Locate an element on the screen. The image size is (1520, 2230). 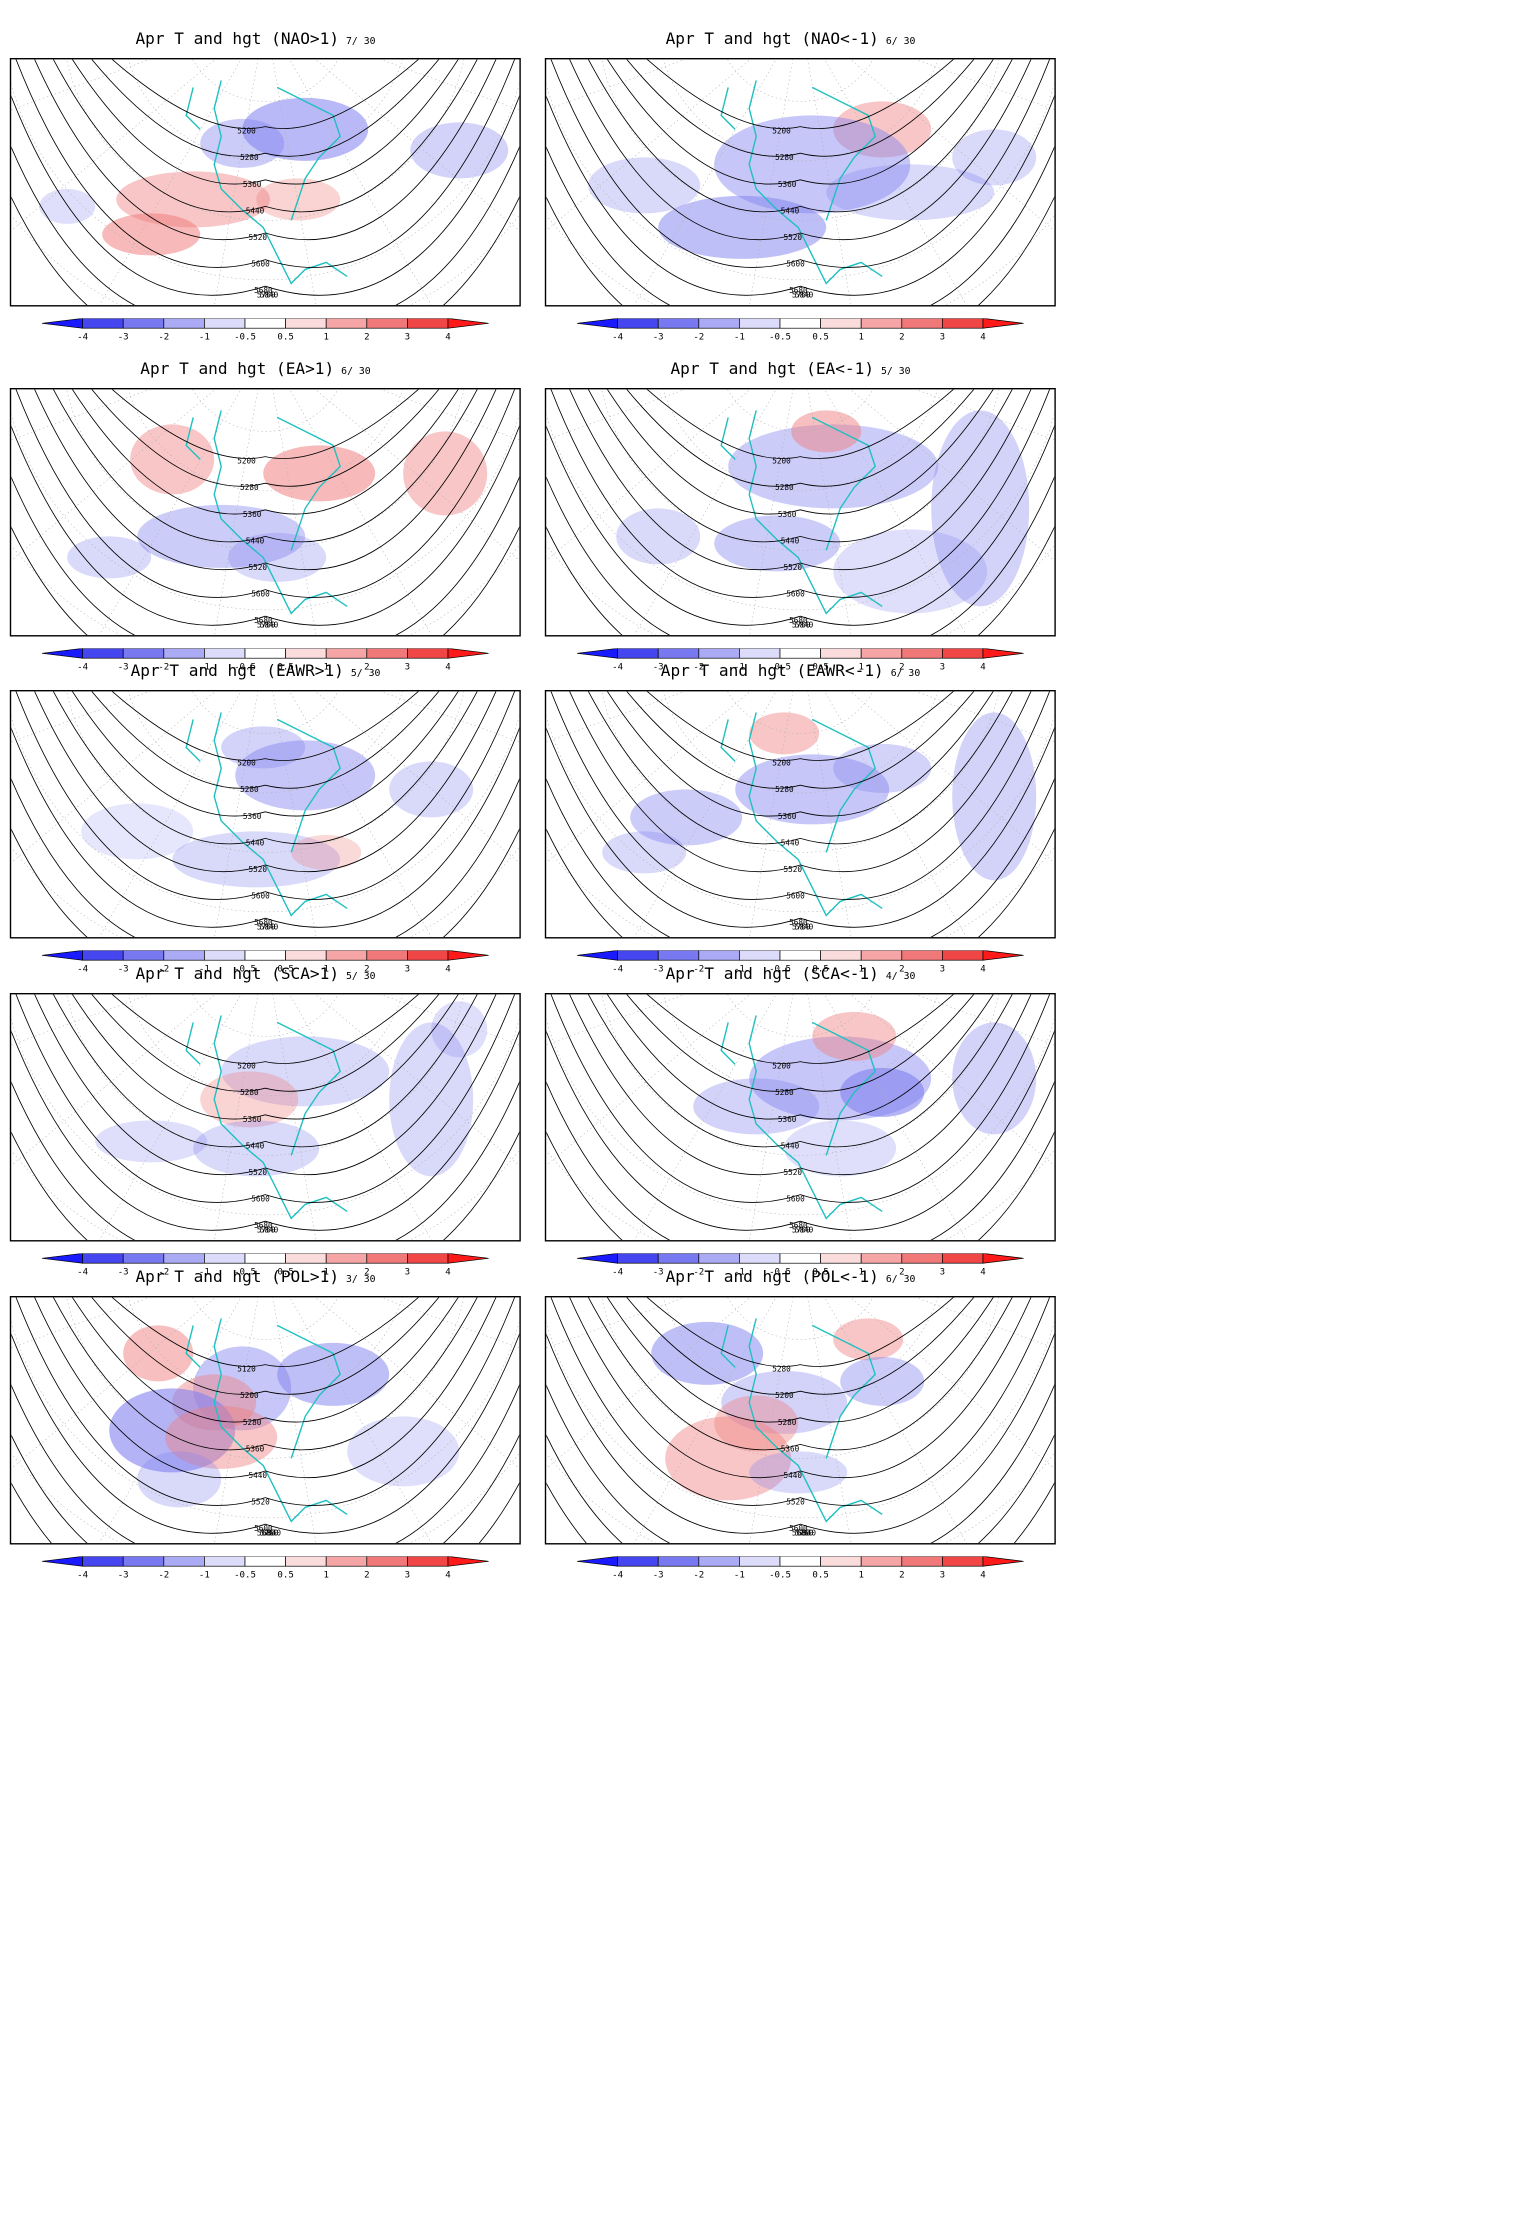
panel-title: Apr T and hgt (NAO<-1) 6/ 30 is located at coordinates (790, 44).